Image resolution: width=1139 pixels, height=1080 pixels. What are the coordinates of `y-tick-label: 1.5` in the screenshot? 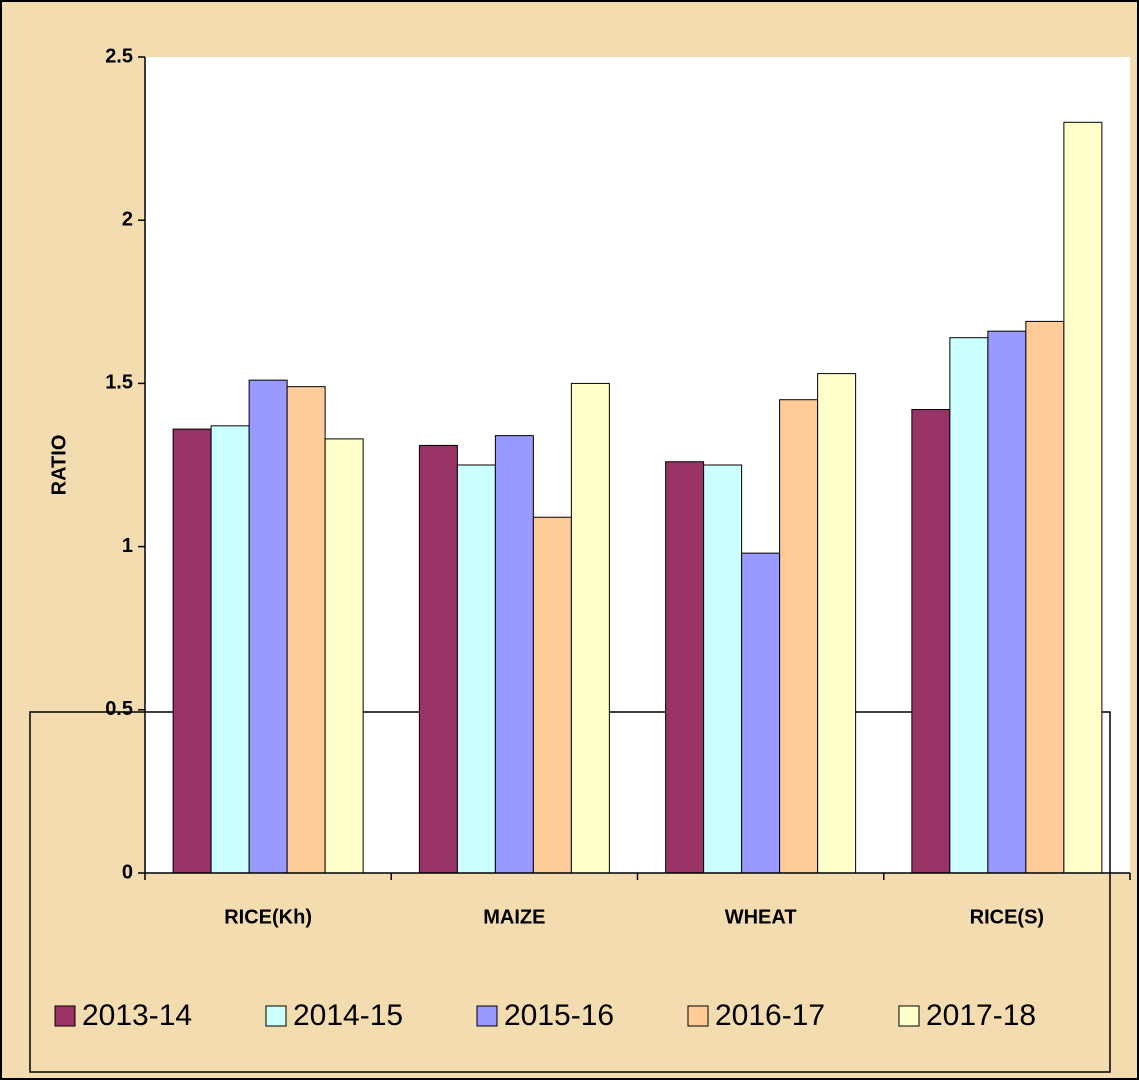 It's located at (119, 383).